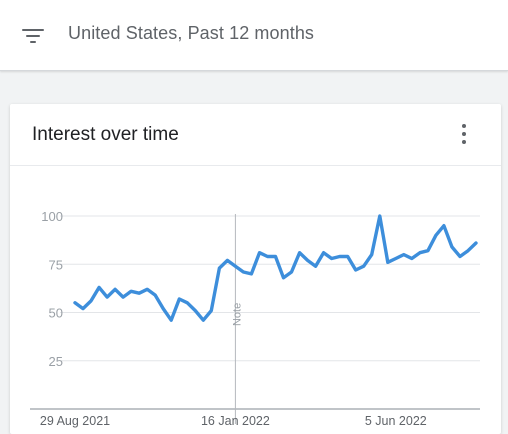 The image size is (508, 434). I want to click on more-vert-icon, so click(465, 134).